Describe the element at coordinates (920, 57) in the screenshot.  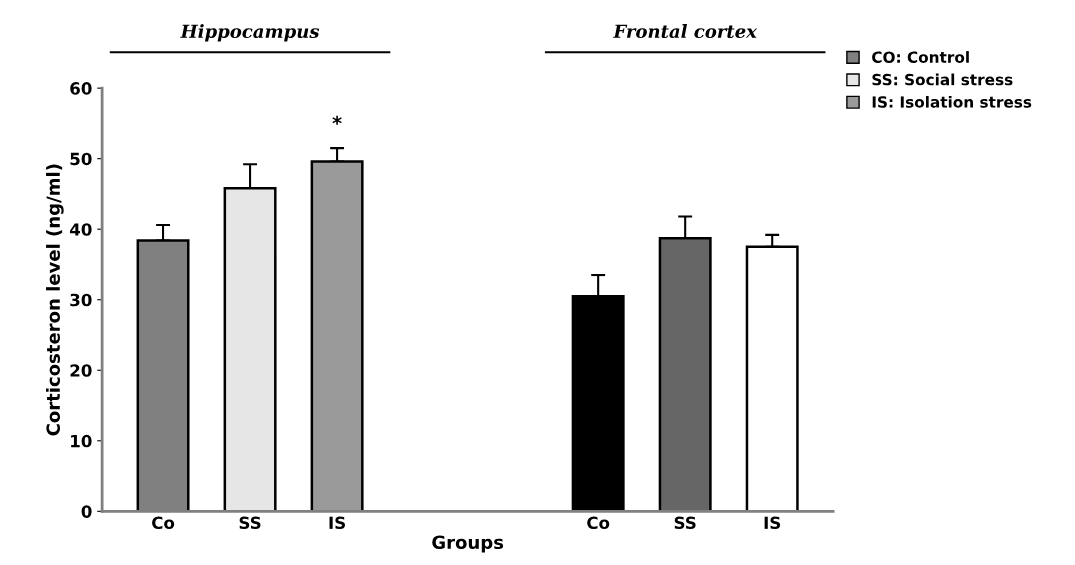
I see `legend-label: CO: Control` at that location.